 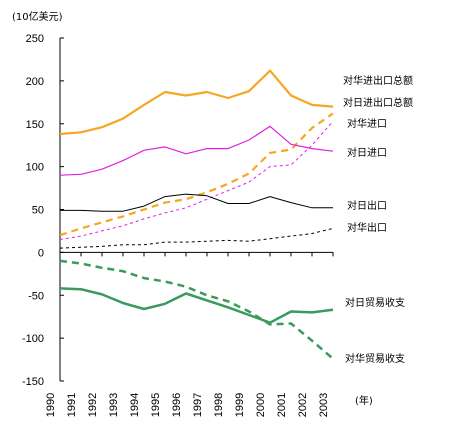 What do you see at coordinates (135, 405) in the screenshot?
I see `x-tick-label: 1994` at bounding box center [135, 405].